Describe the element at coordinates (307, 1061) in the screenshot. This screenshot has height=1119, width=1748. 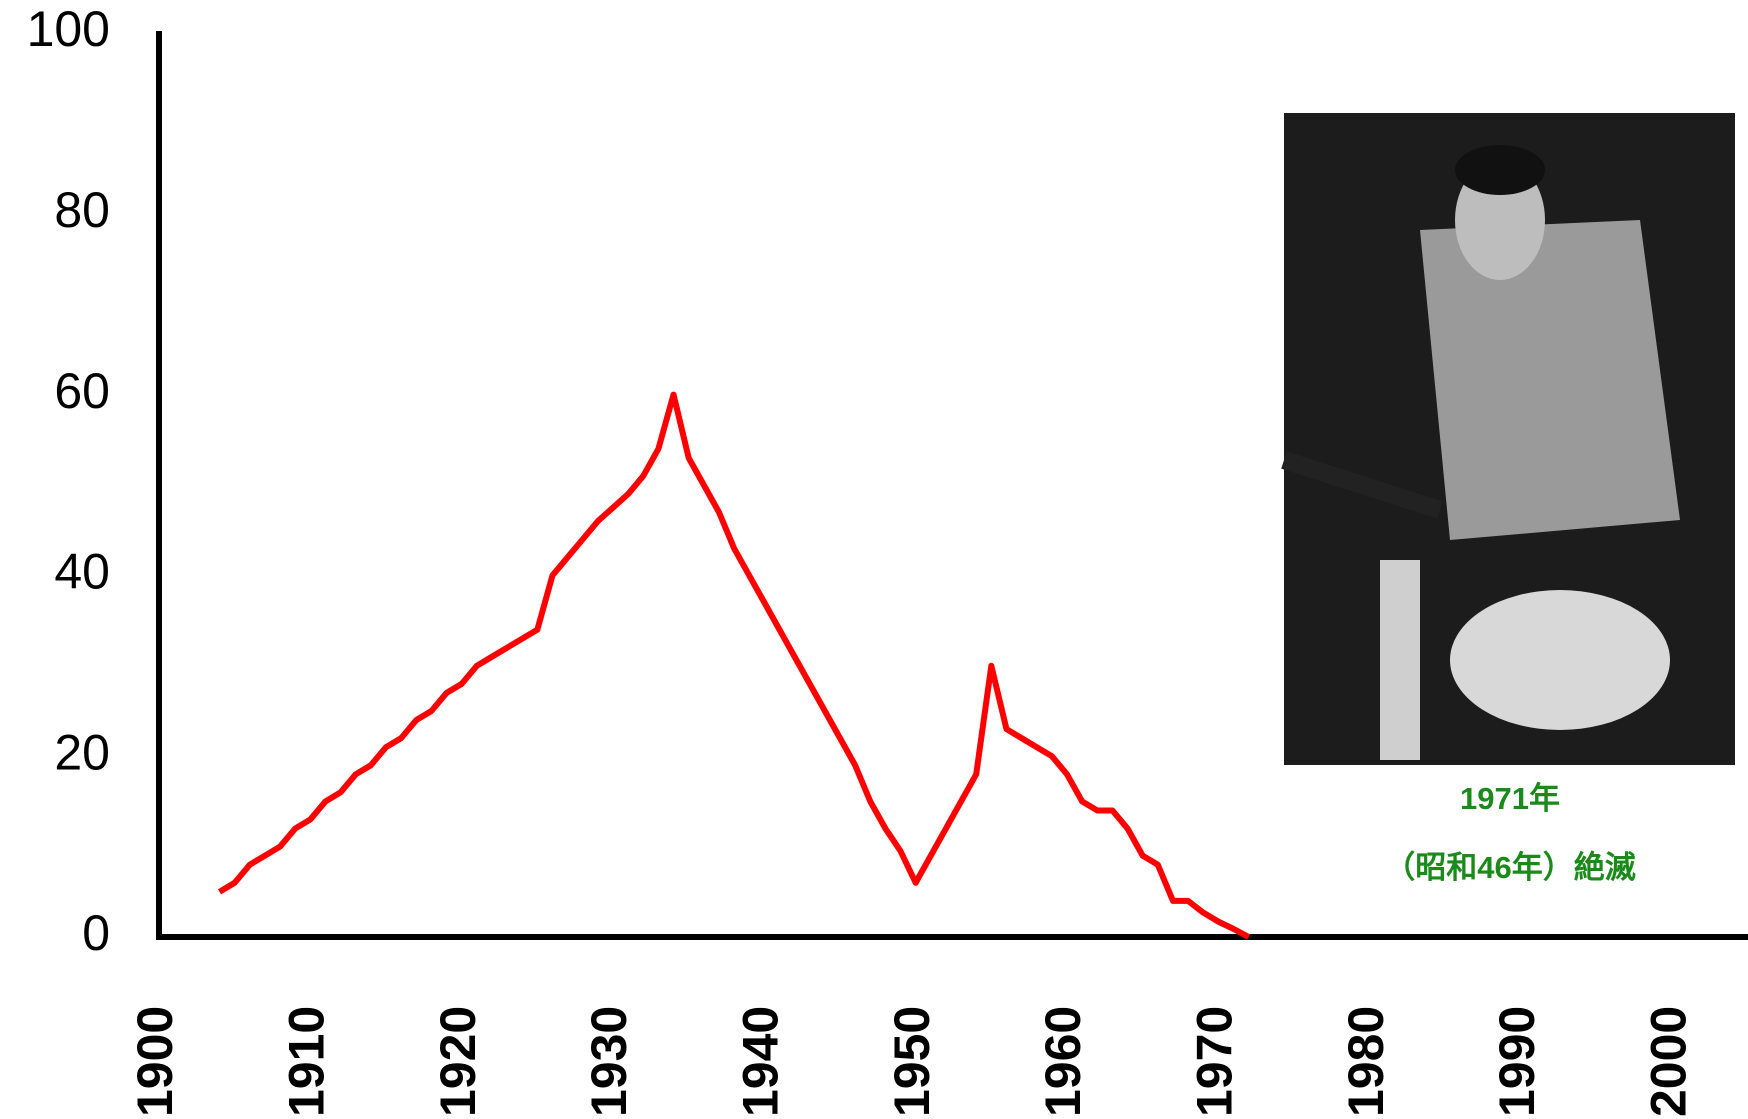
I see `x-tick-label: 1910` at that location.